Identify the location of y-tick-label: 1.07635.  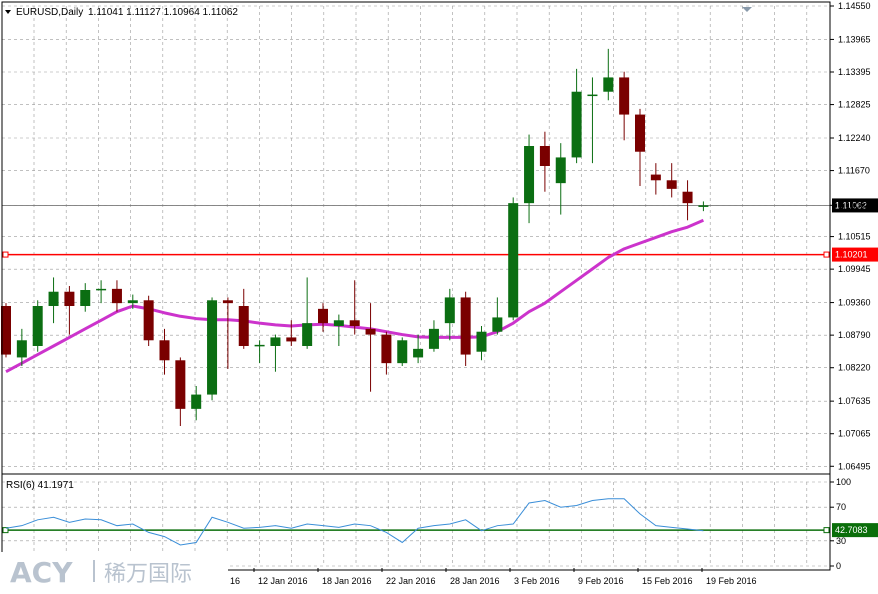
(854, 401).